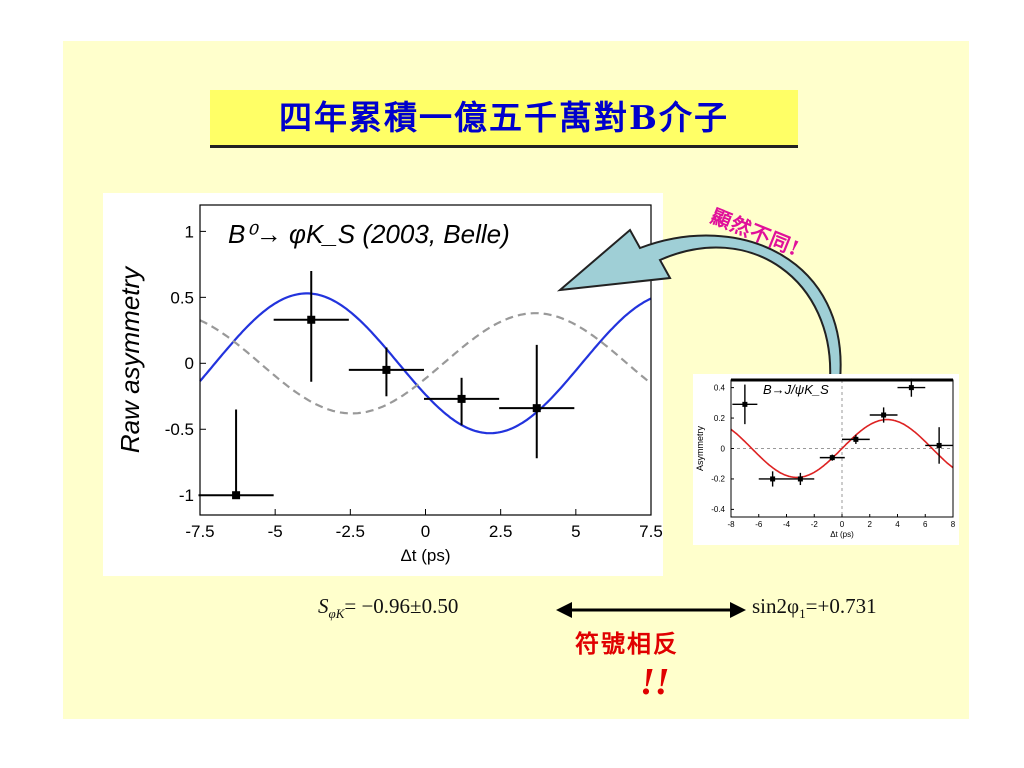 The height and width of the screenshot is (768, 1024). What do you see at coordinates (186, 495) in the screenshot?
I see `y-tick-label: -1` at bounding box center [186, 495].